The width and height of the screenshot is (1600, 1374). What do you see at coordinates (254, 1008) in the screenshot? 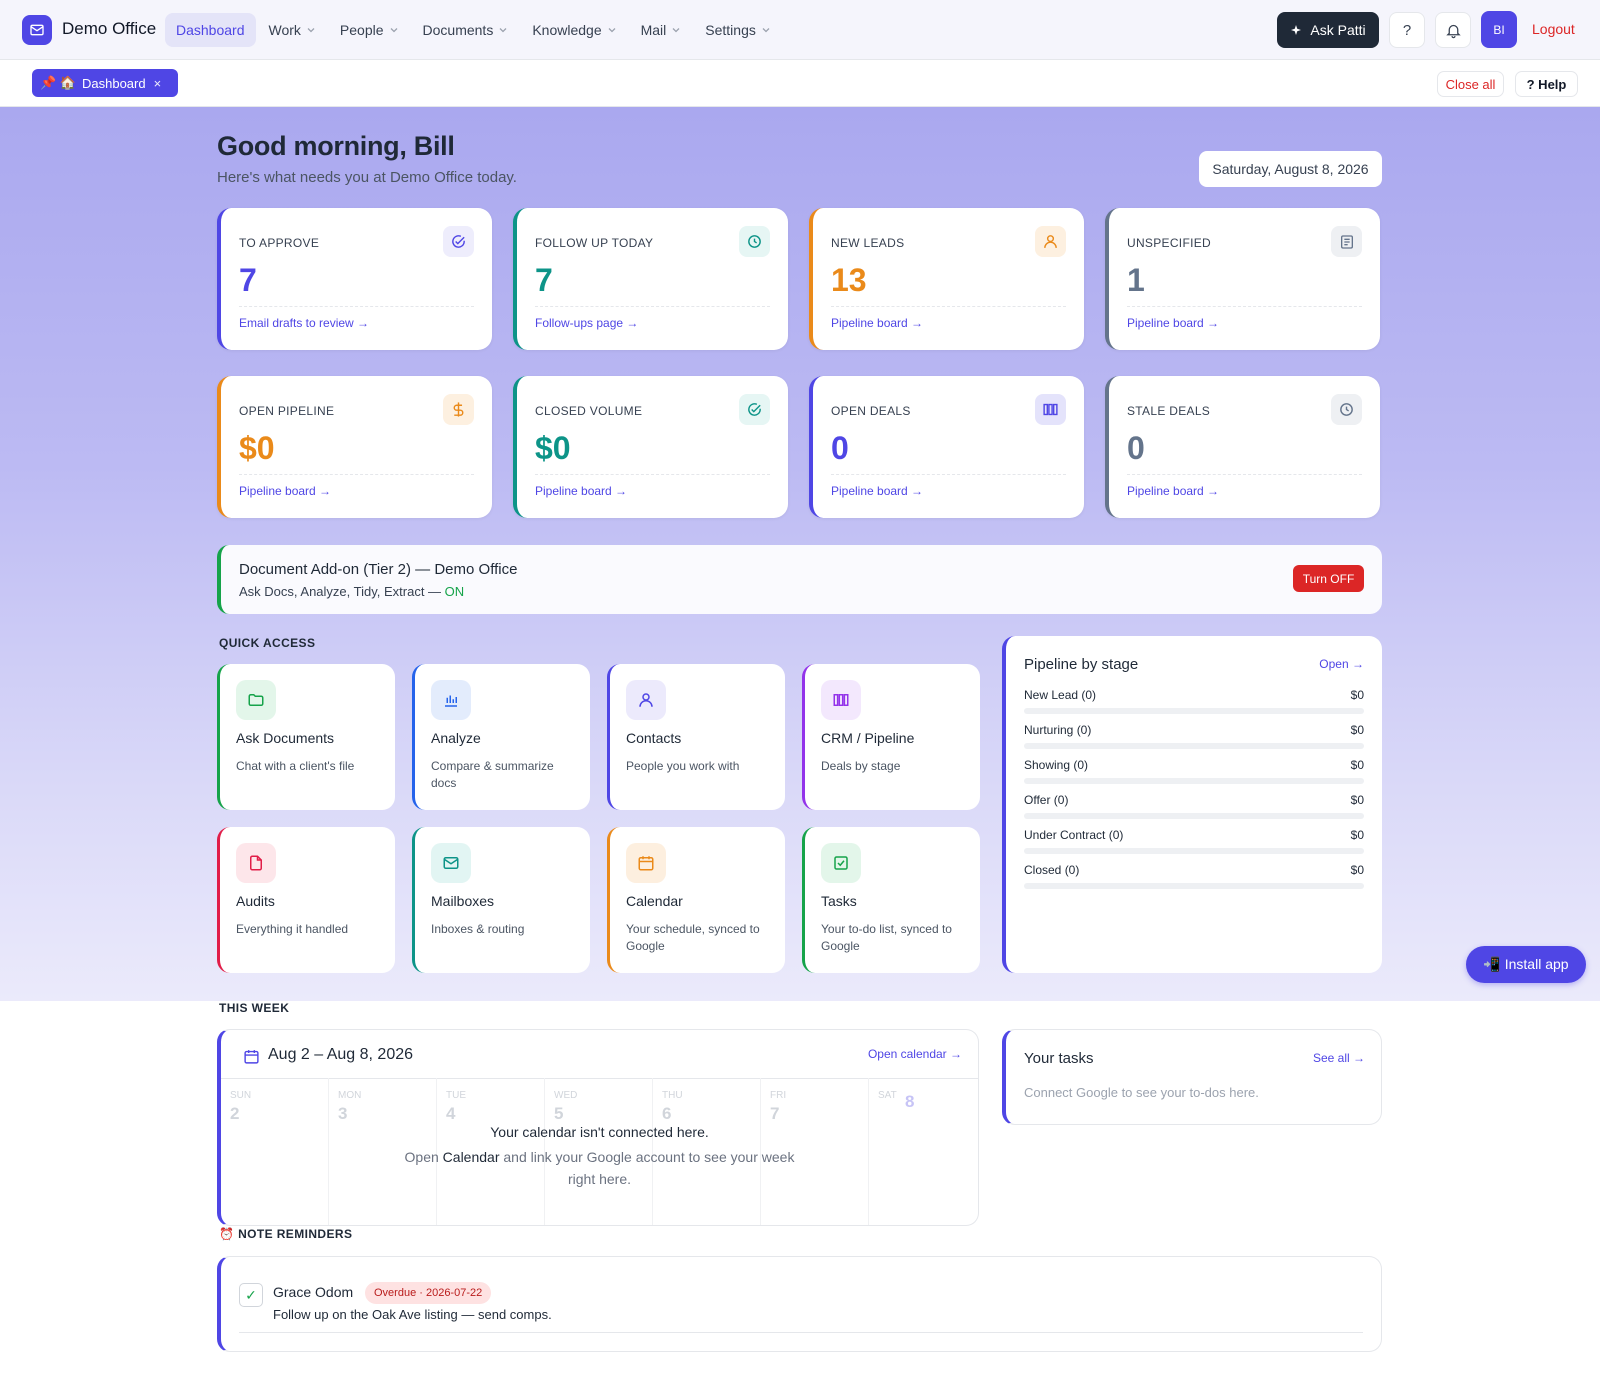
I see `this-week-heading: THIS WEEK` at bounding box center [254, 1008].